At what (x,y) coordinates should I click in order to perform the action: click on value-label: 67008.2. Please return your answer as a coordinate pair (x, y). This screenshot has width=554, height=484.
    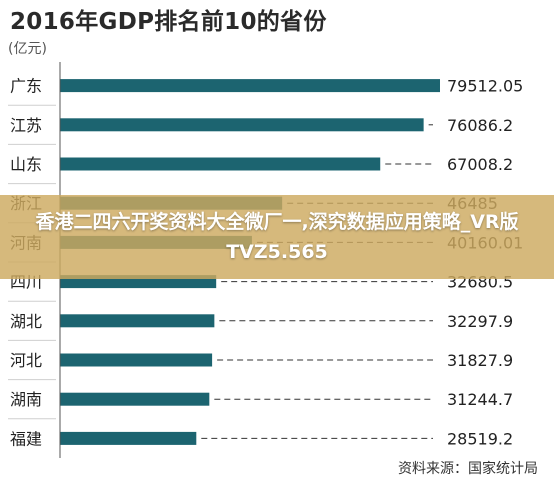
    Looking at the image, I should click on (480, 164).